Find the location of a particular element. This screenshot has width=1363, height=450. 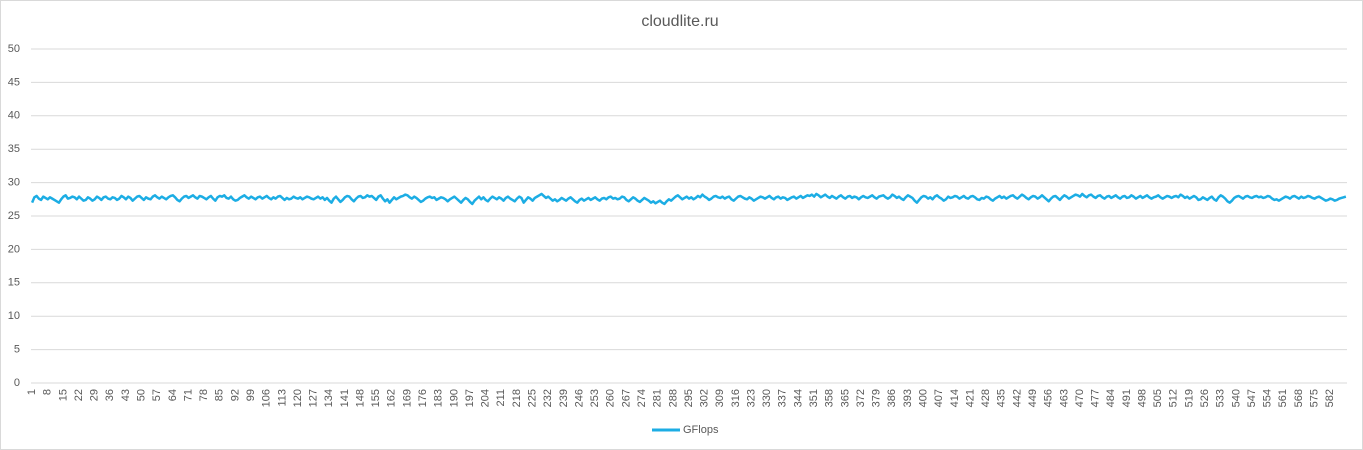

x-tick-label: 302 is located at coordinates (705, 398).